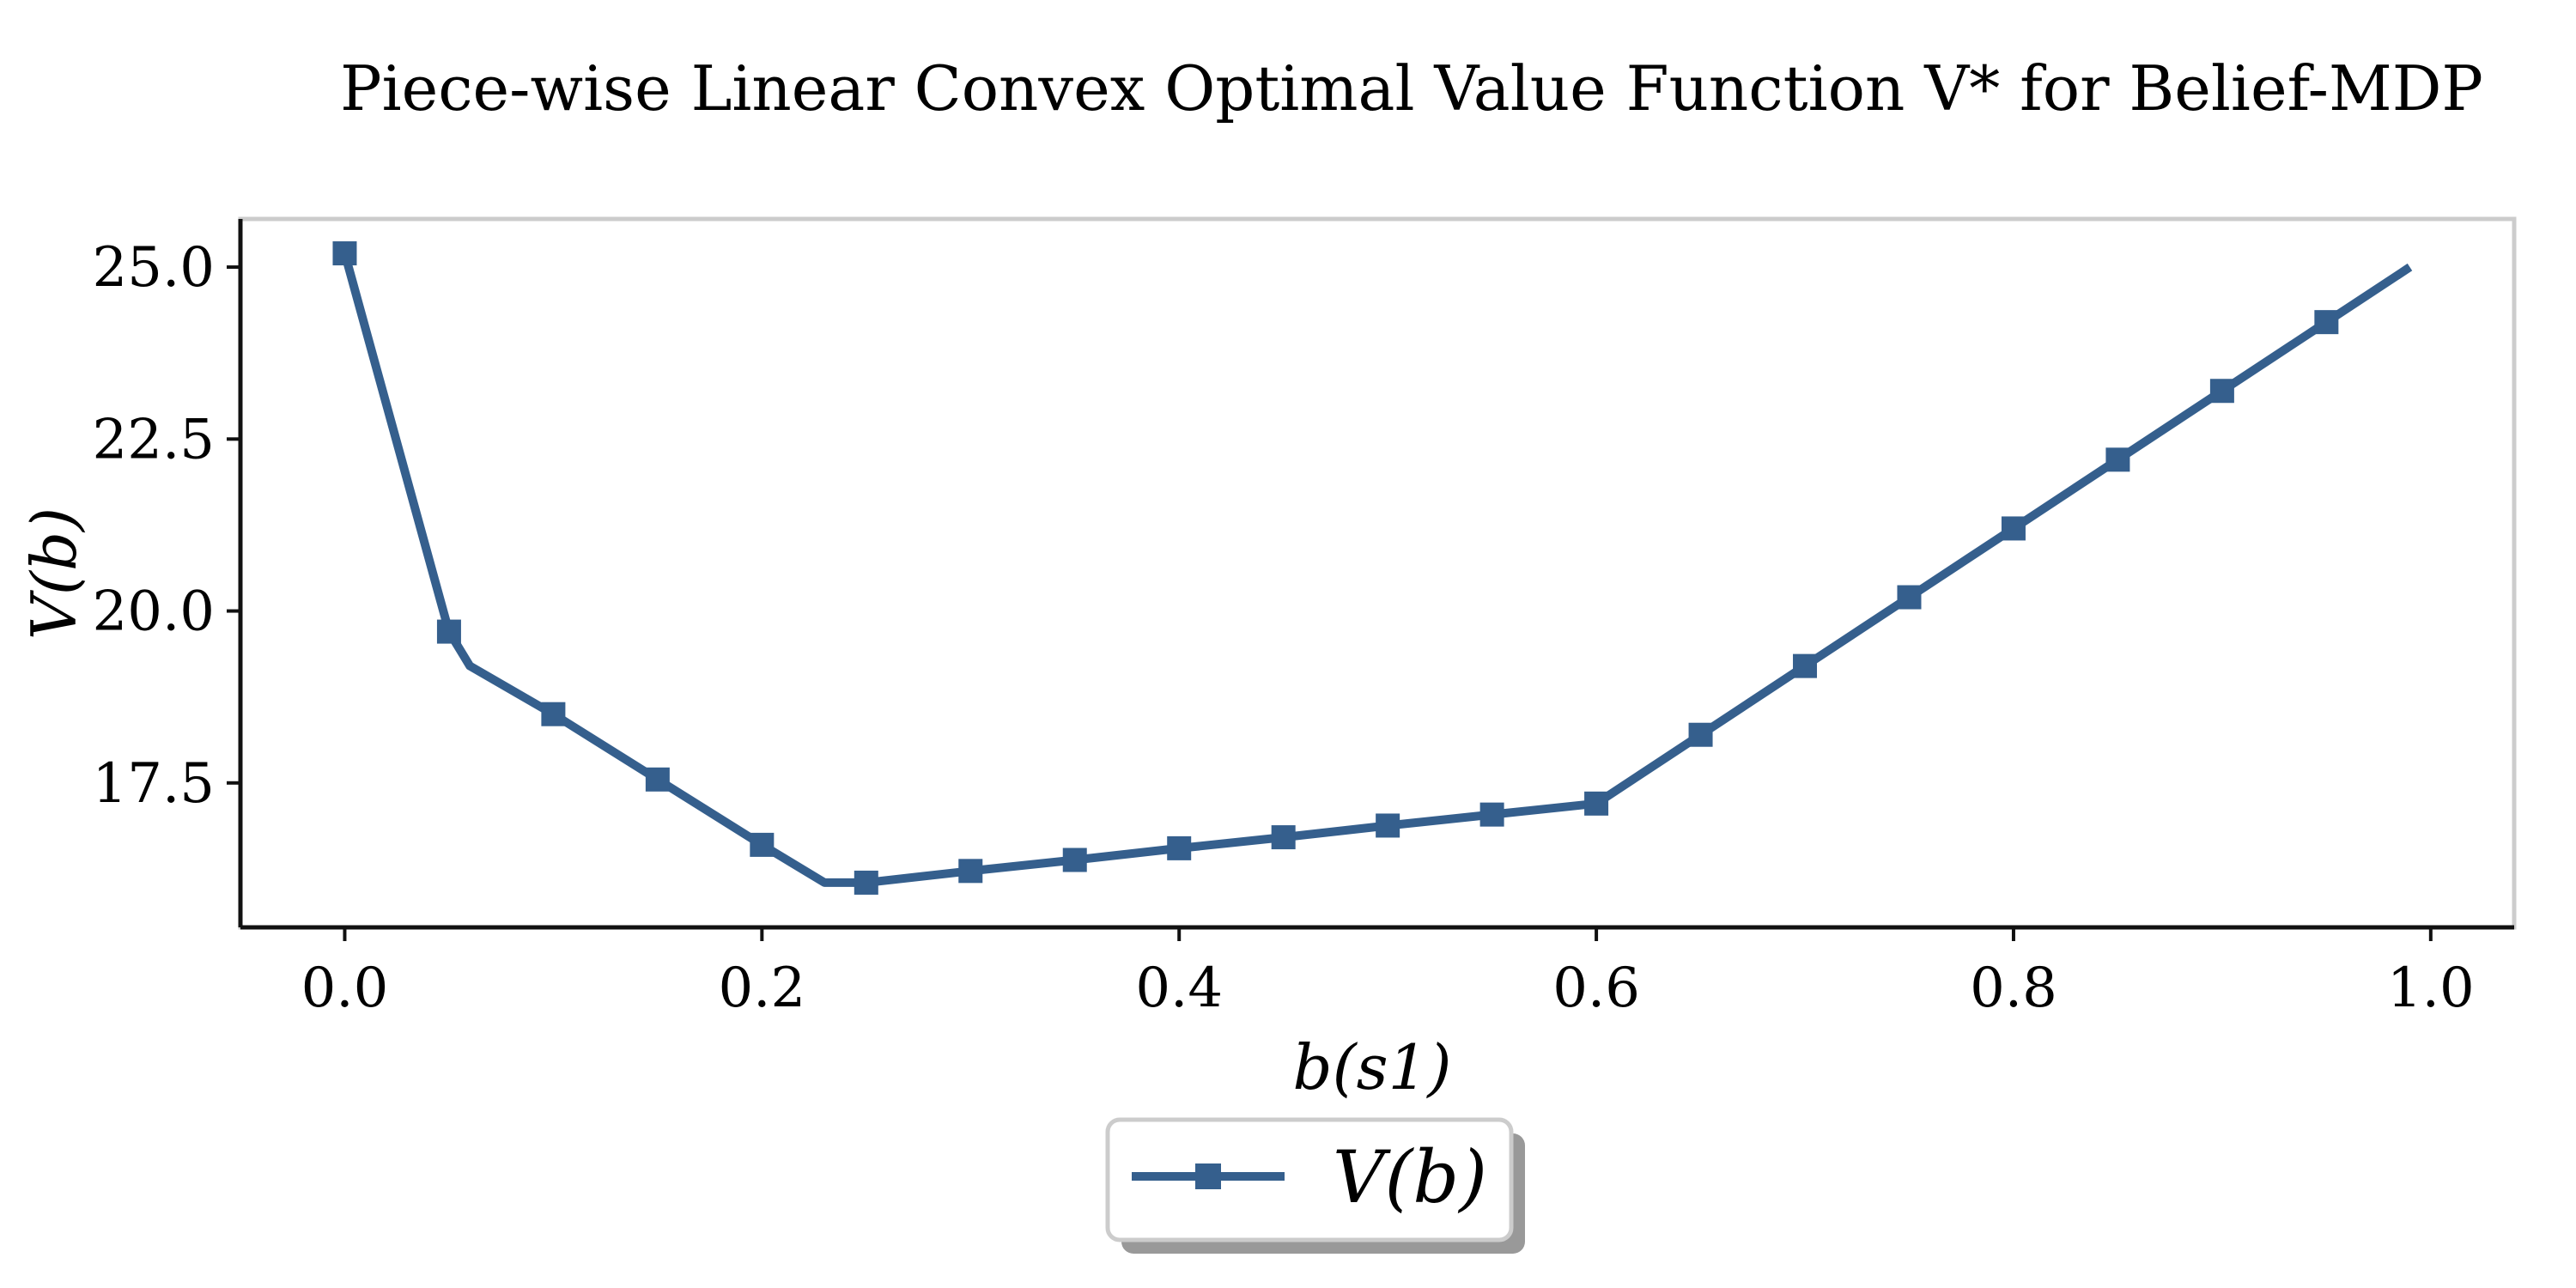  Describe the element at coordinates (54, 574) in the screenshot. I see `y-axis-label: V(b)` at that location.